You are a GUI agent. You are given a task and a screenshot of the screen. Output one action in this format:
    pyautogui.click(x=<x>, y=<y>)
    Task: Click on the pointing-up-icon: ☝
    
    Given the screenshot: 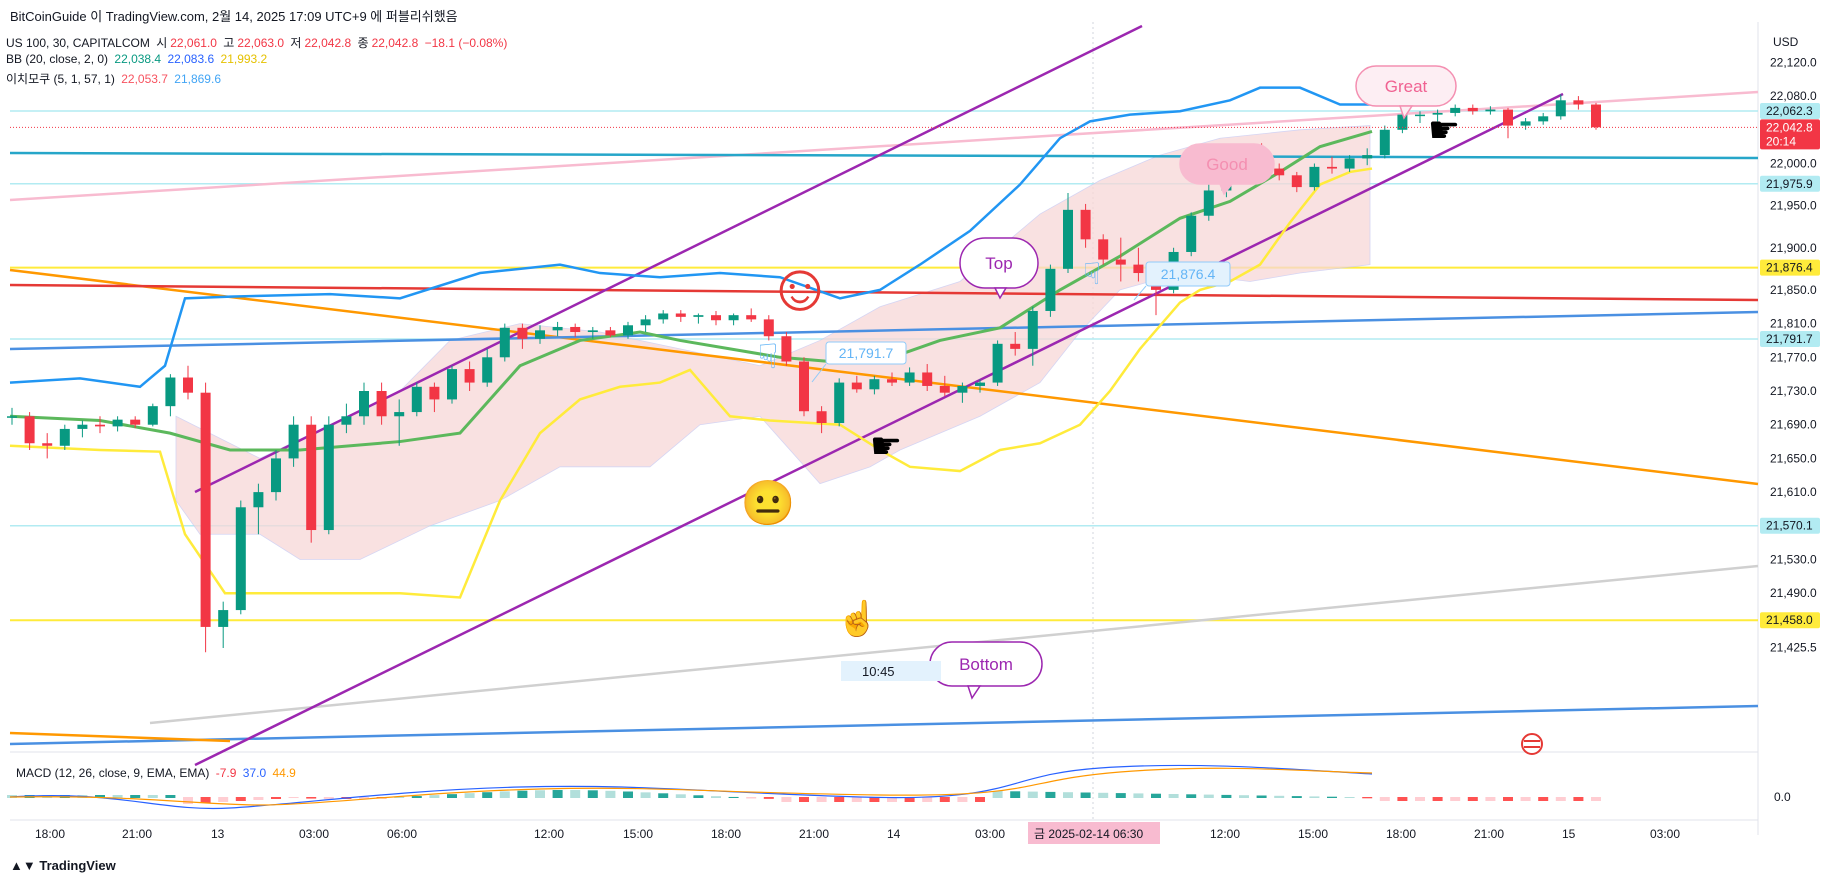 What is the action you would take?
    pyautogui.click(x=858, y=618)
    